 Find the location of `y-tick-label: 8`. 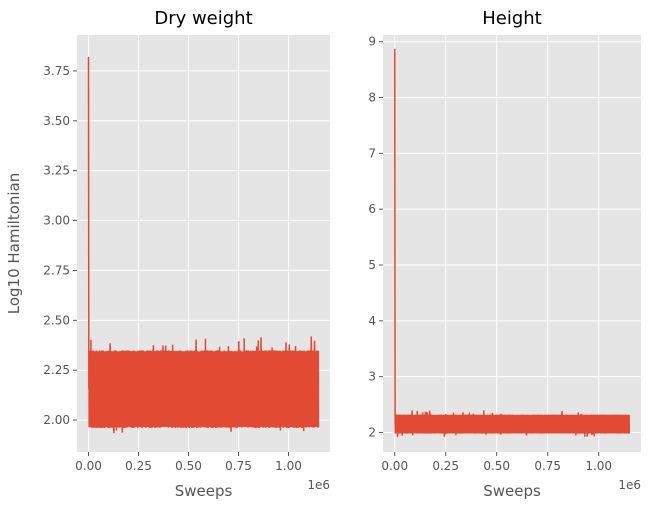

y-tick-label: 8 is located at coordinates (372, 98).